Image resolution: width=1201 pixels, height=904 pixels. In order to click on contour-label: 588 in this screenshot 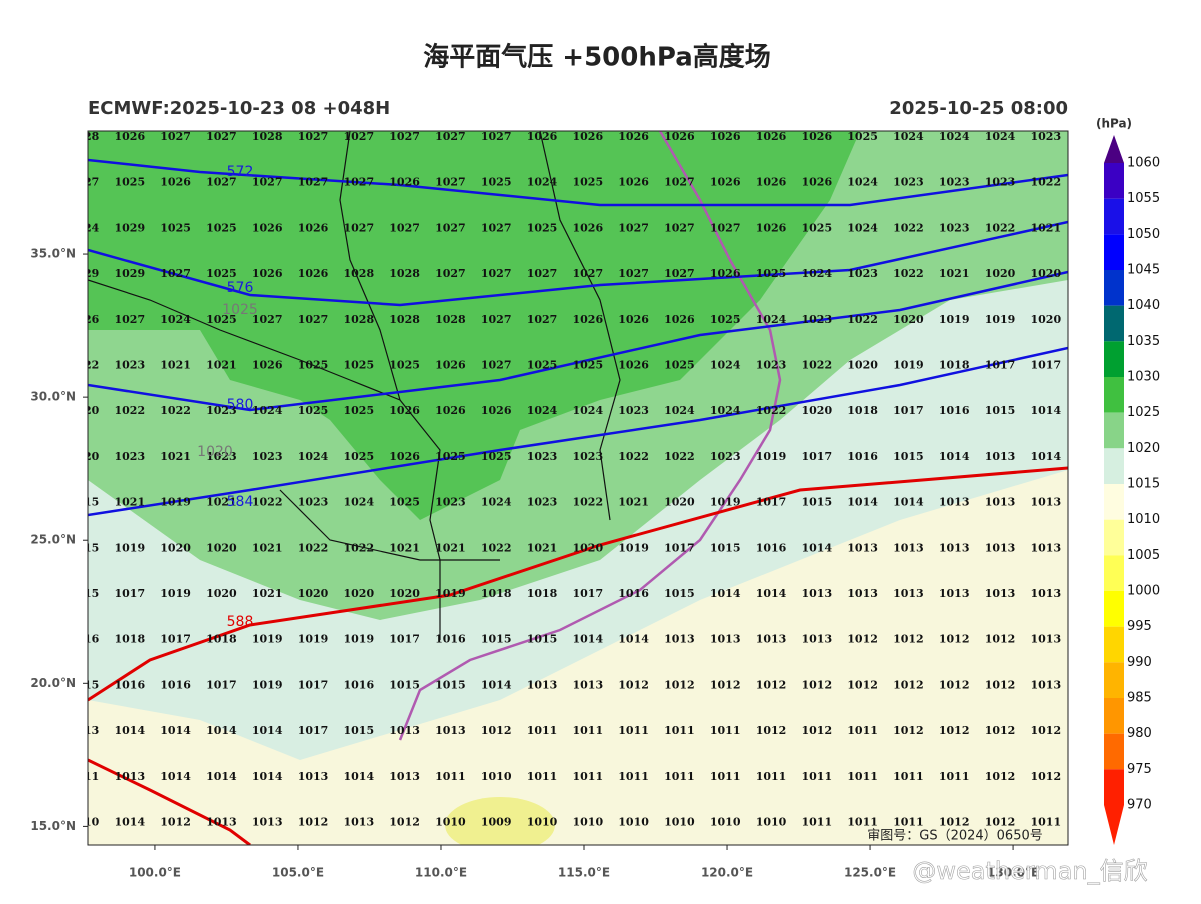, I will do `click(240, 622)`.